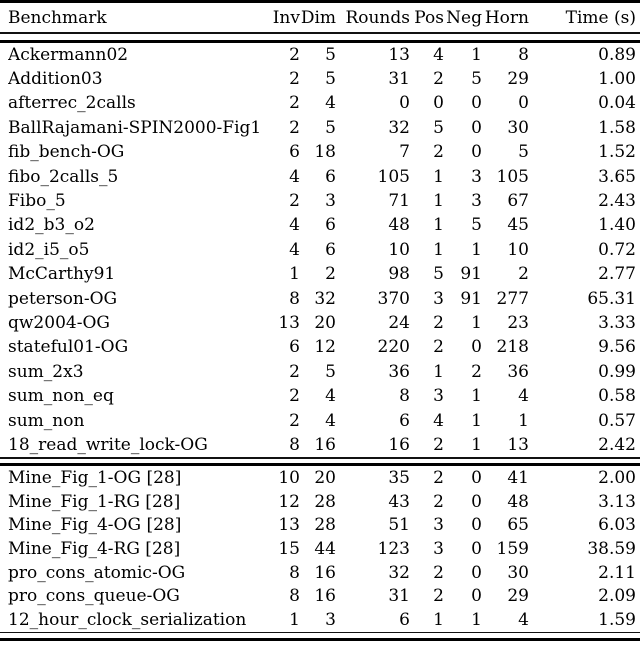 The image size is (640, 646). I want to click on section-separator-rule, so click(320, 462).